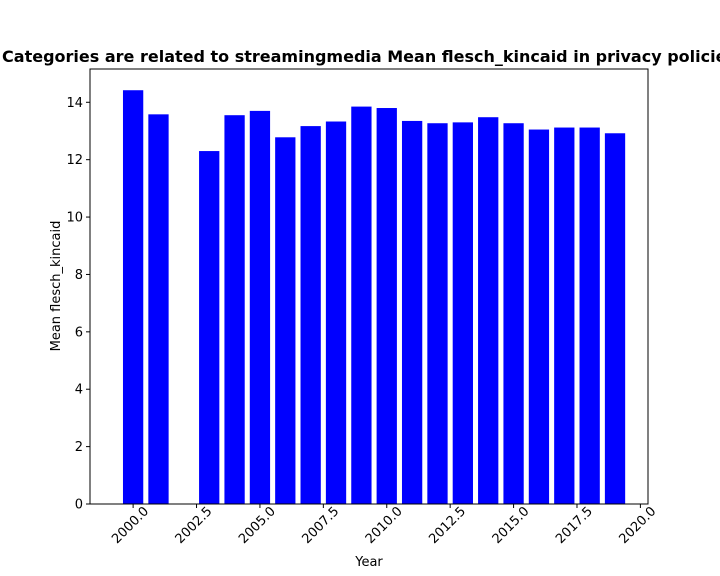 This screenshot has height=576, width=720. I want to click on x-tick-label: 2000.0, so click(130, 525).